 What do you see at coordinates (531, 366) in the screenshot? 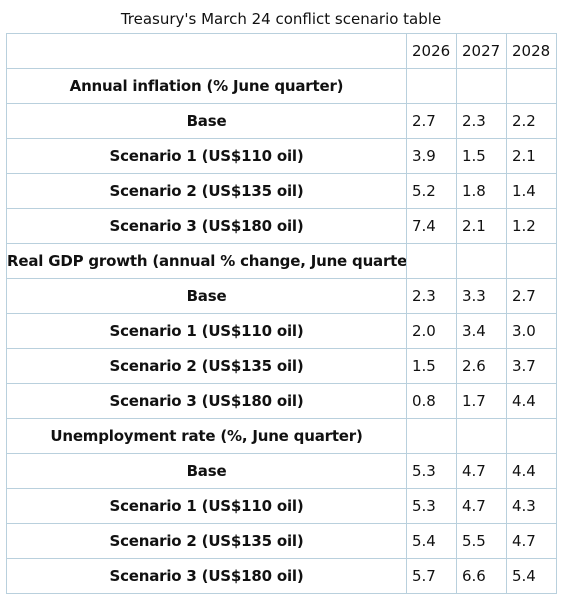
I see `value-cell: 3.7` at bounding box center [531, 366].